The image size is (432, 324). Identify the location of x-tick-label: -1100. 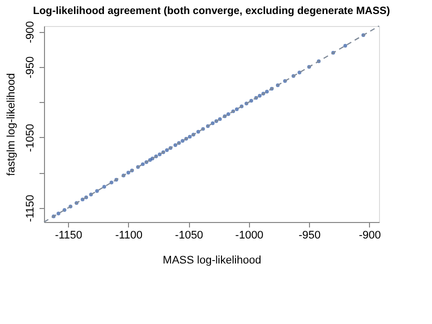
(129, 236).